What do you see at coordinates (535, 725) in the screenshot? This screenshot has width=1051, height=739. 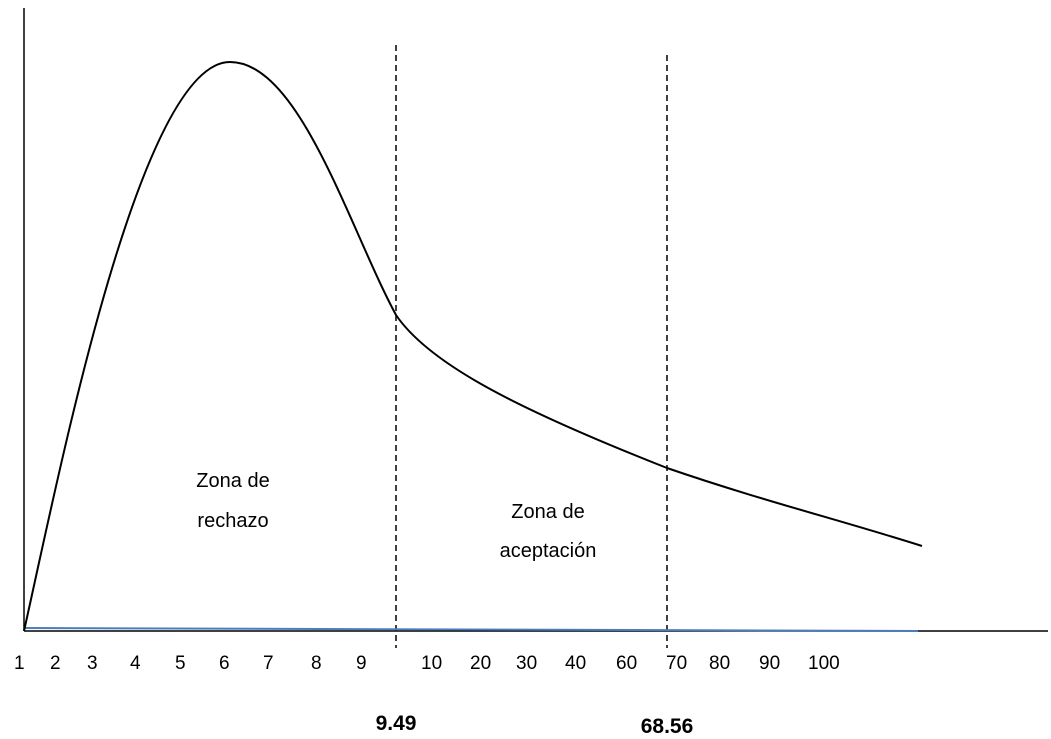 I see `critical-labels: 9.49 68.56` at bounding box center [535, 725].